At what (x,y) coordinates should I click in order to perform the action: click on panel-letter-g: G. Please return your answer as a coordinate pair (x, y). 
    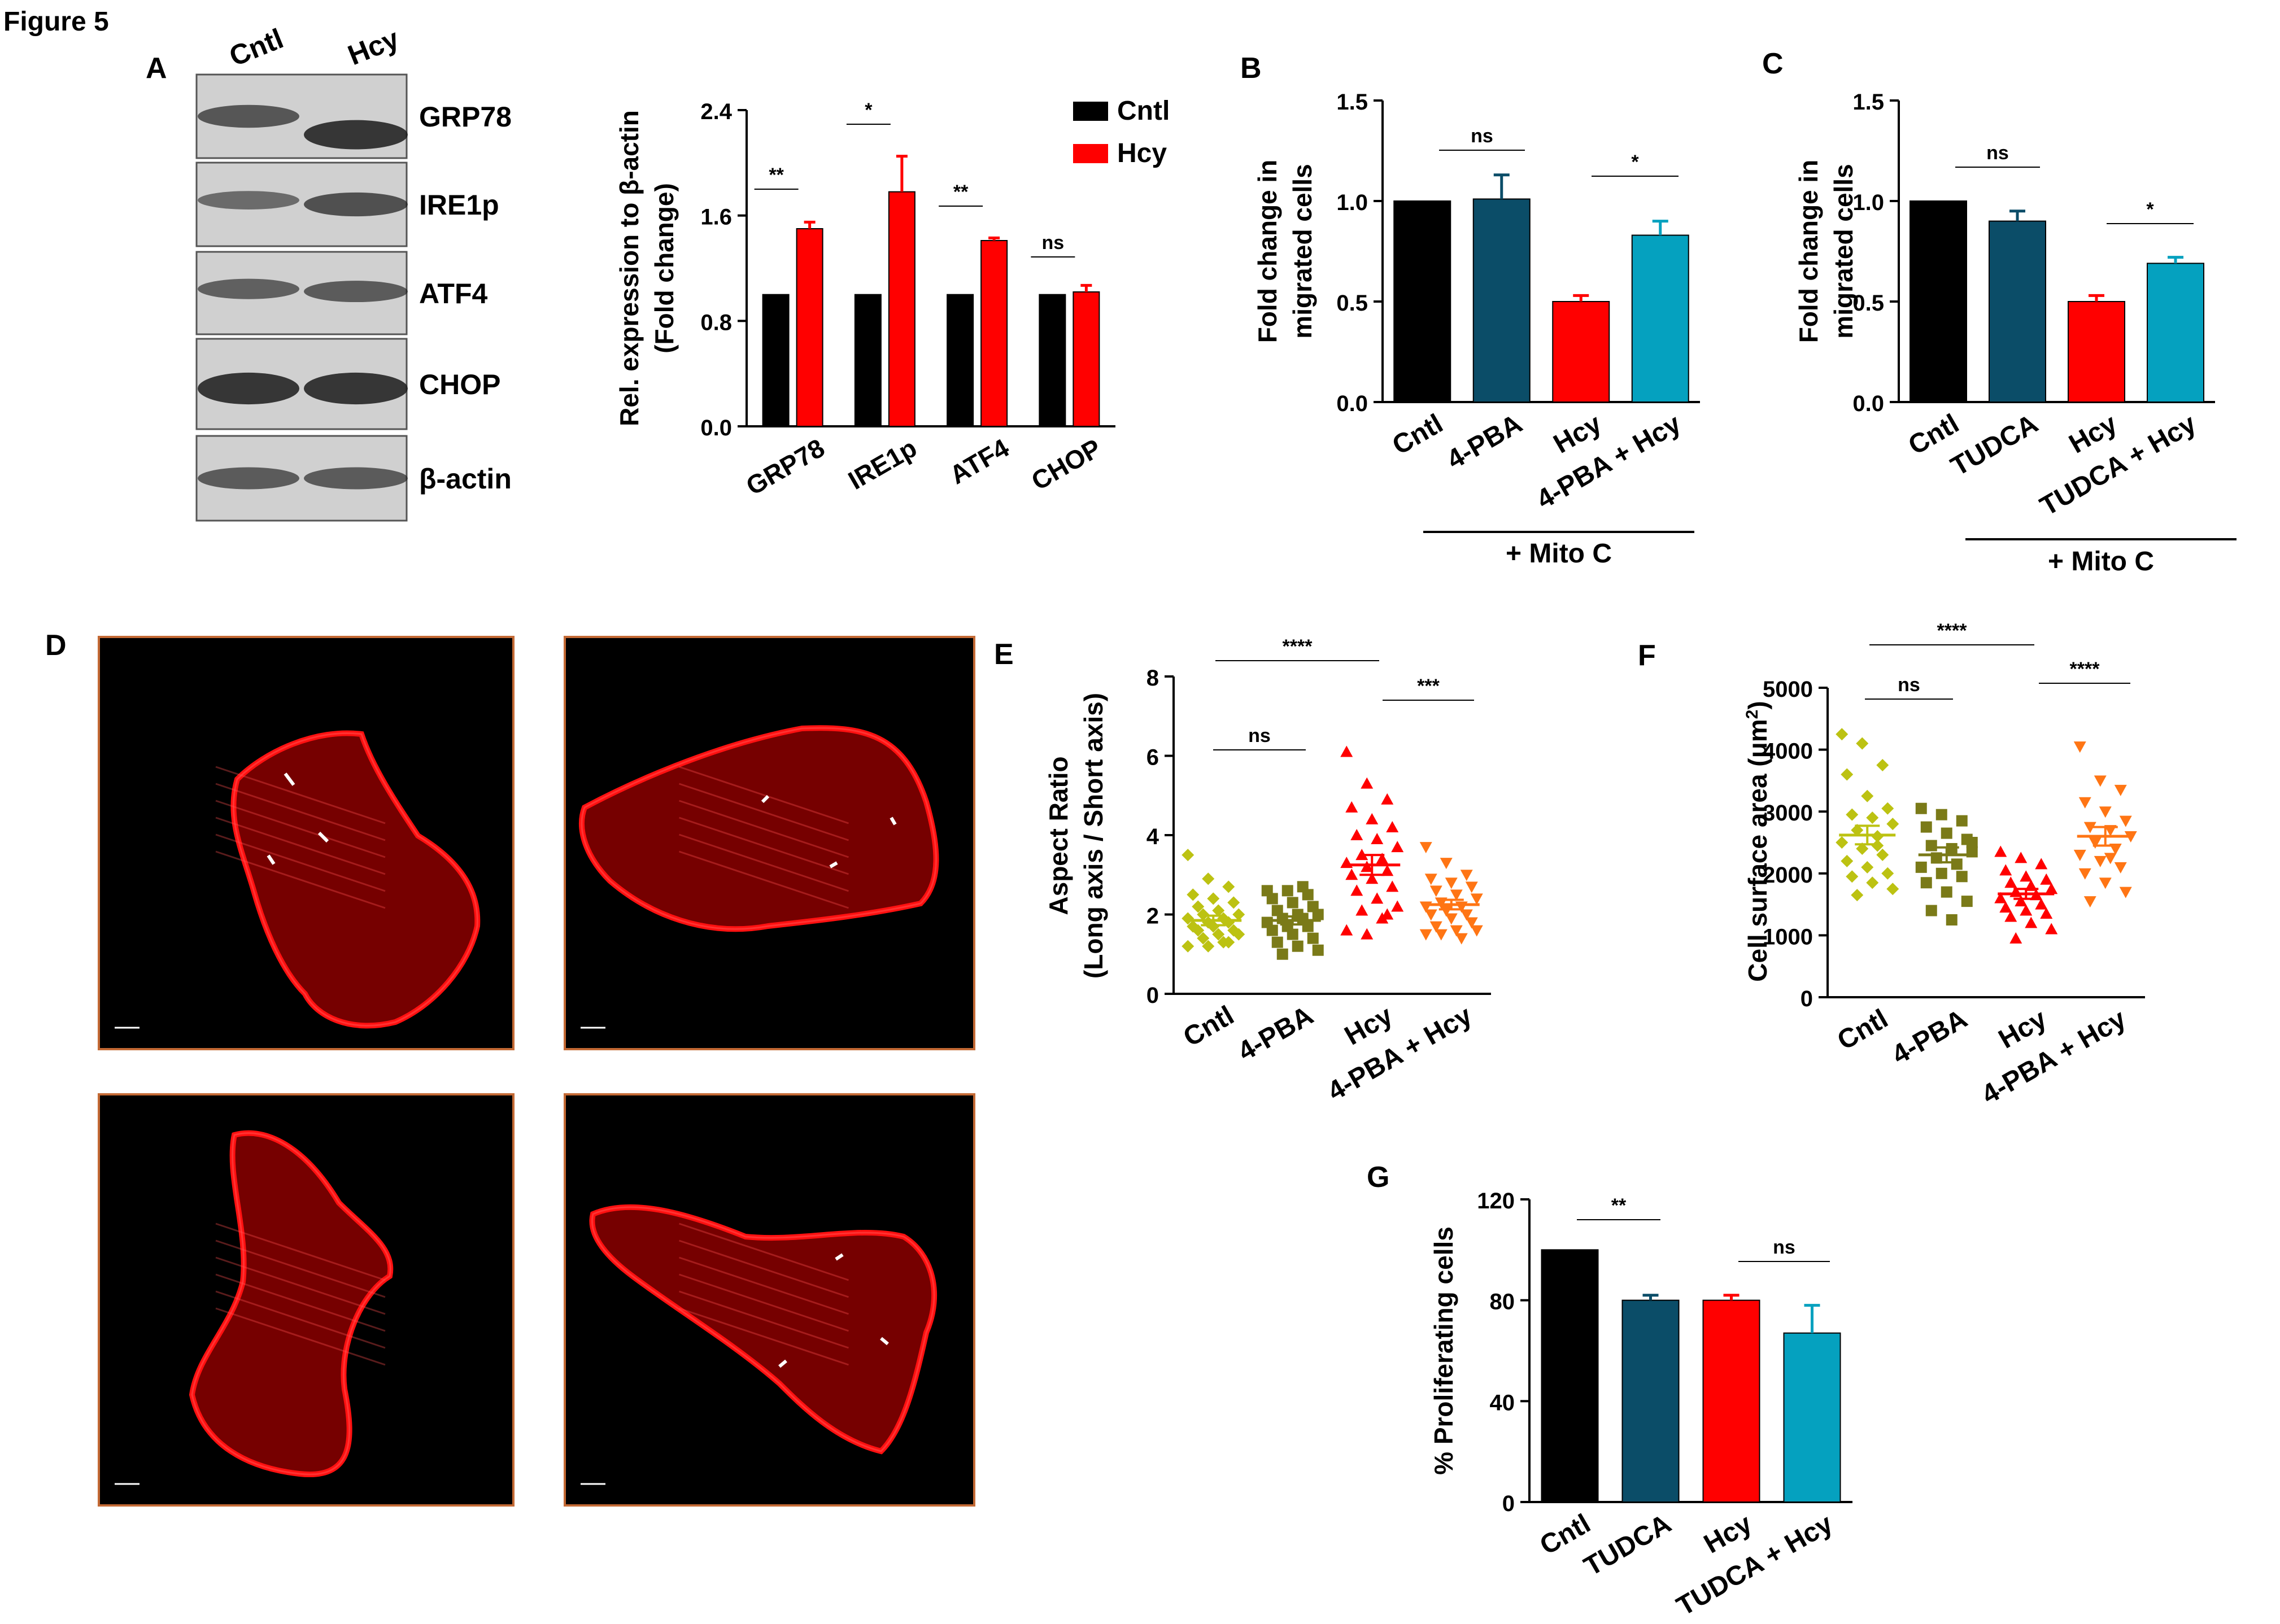
    Looking at the image, I should click on (1378, 1178).